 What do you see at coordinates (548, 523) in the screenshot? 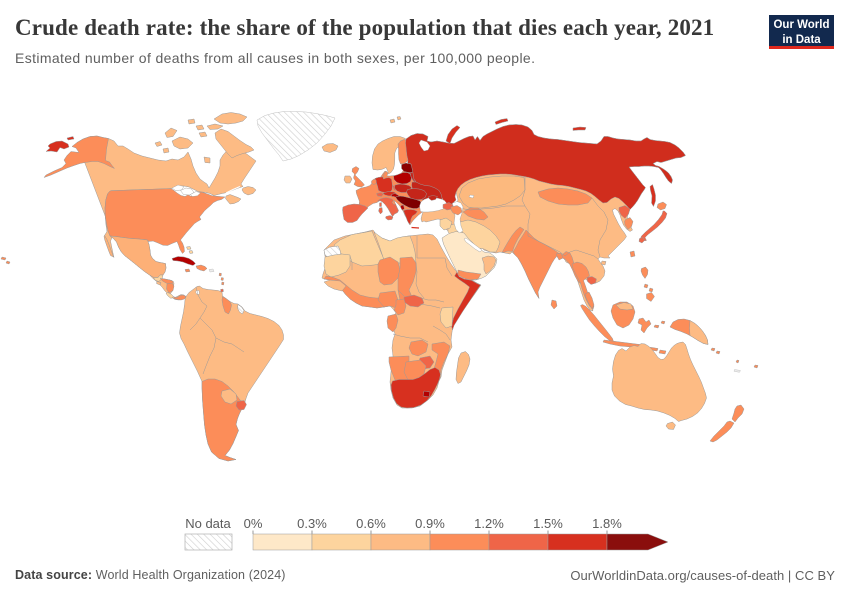
I see `svg-text: 1.5%` at bounding box center [548, 523].